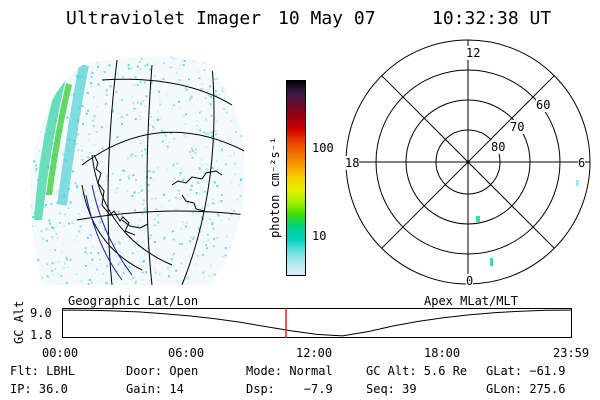 Image resolution: width=600 pixels, height=400 pixels. Describe the element at coordinates (352, 163) in the screenshot. I see `mlt-label-18: 18` at that location.